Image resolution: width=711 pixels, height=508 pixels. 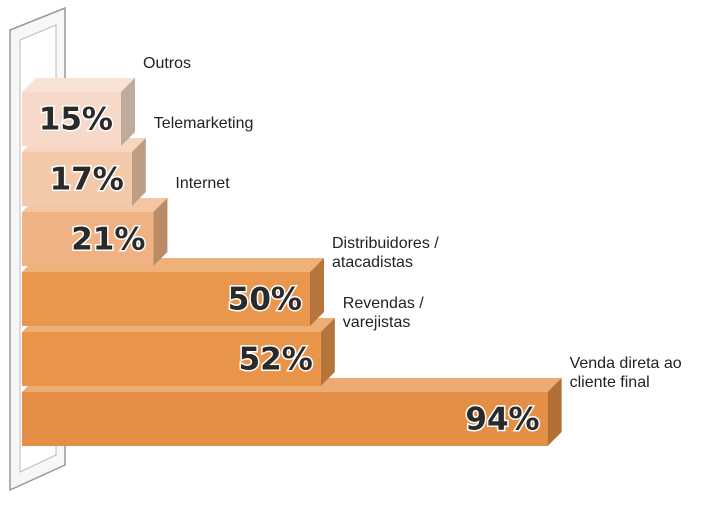 What do you see at coordinates (625, 373) in the screenshot?
I see `category-label: Venda direta ao cliente final` at bounding box center [625, 373].